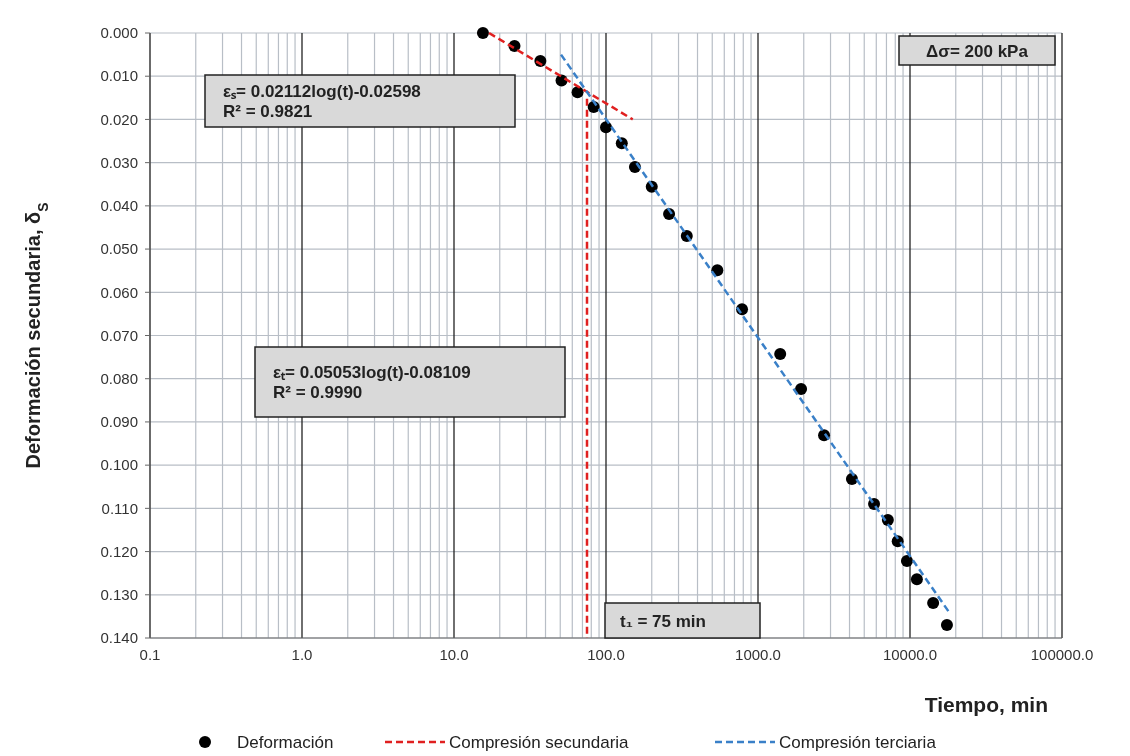  Describe the element at coordinates (758, 654) in the screenshot. I see `x-tick-label: 1000.0` at that location.